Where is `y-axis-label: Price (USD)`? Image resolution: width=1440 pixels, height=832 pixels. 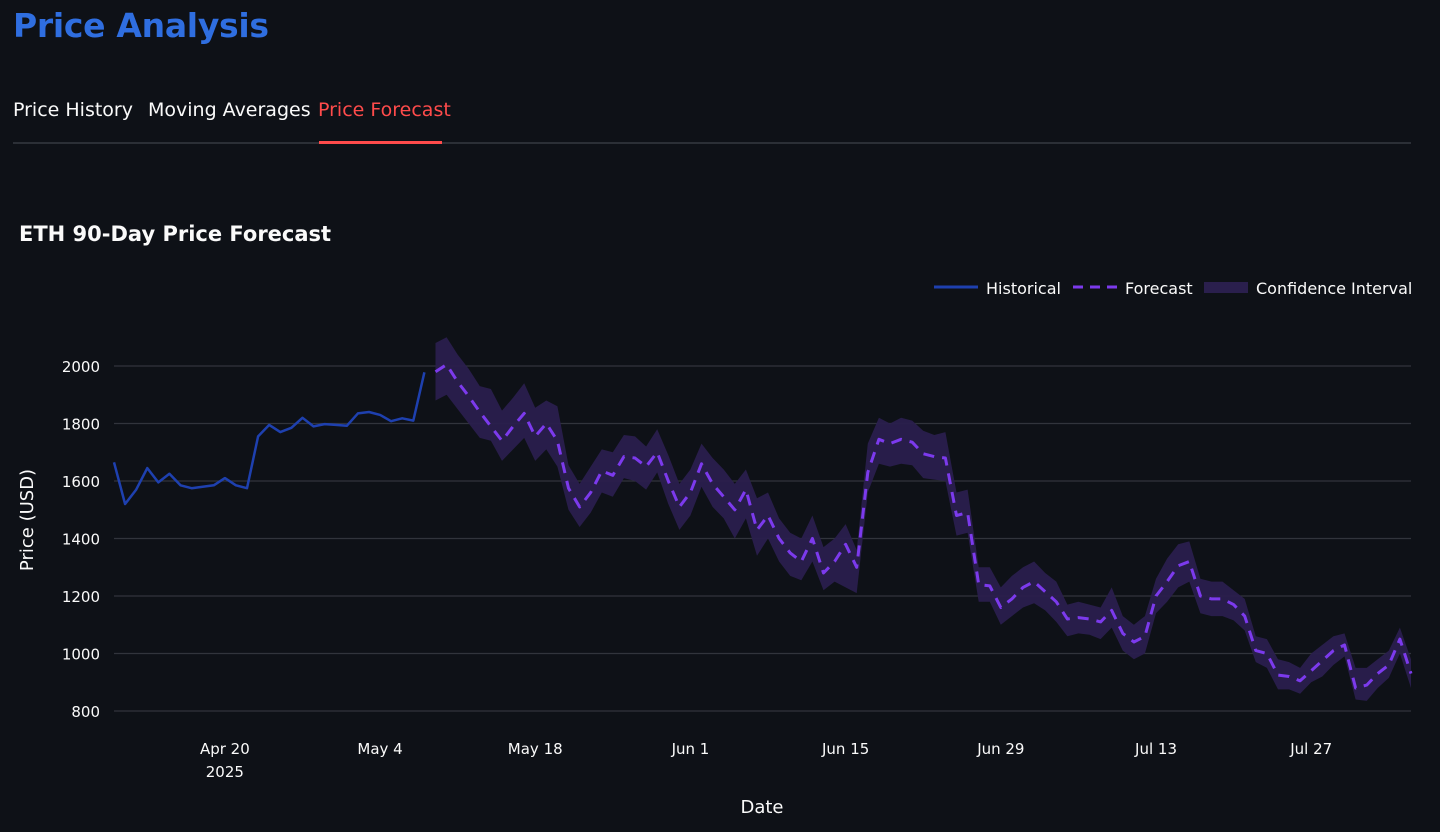
y-axis-label: Price (USD) is located at coordinates (27, 520).